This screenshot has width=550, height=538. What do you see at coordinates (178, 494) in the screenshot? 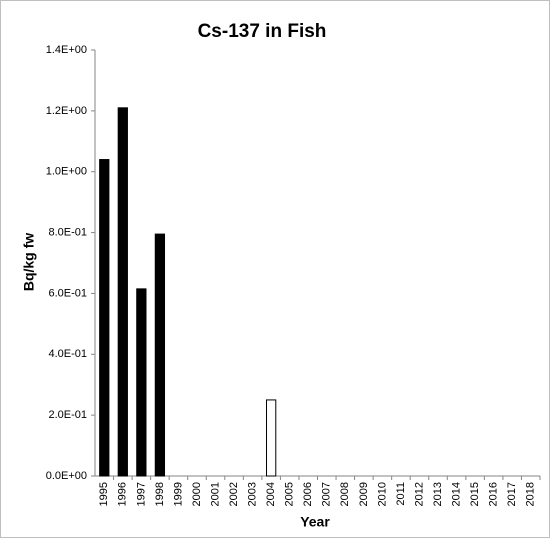
I see `x-tick-label: 1999` at bounding box center [178, 494].